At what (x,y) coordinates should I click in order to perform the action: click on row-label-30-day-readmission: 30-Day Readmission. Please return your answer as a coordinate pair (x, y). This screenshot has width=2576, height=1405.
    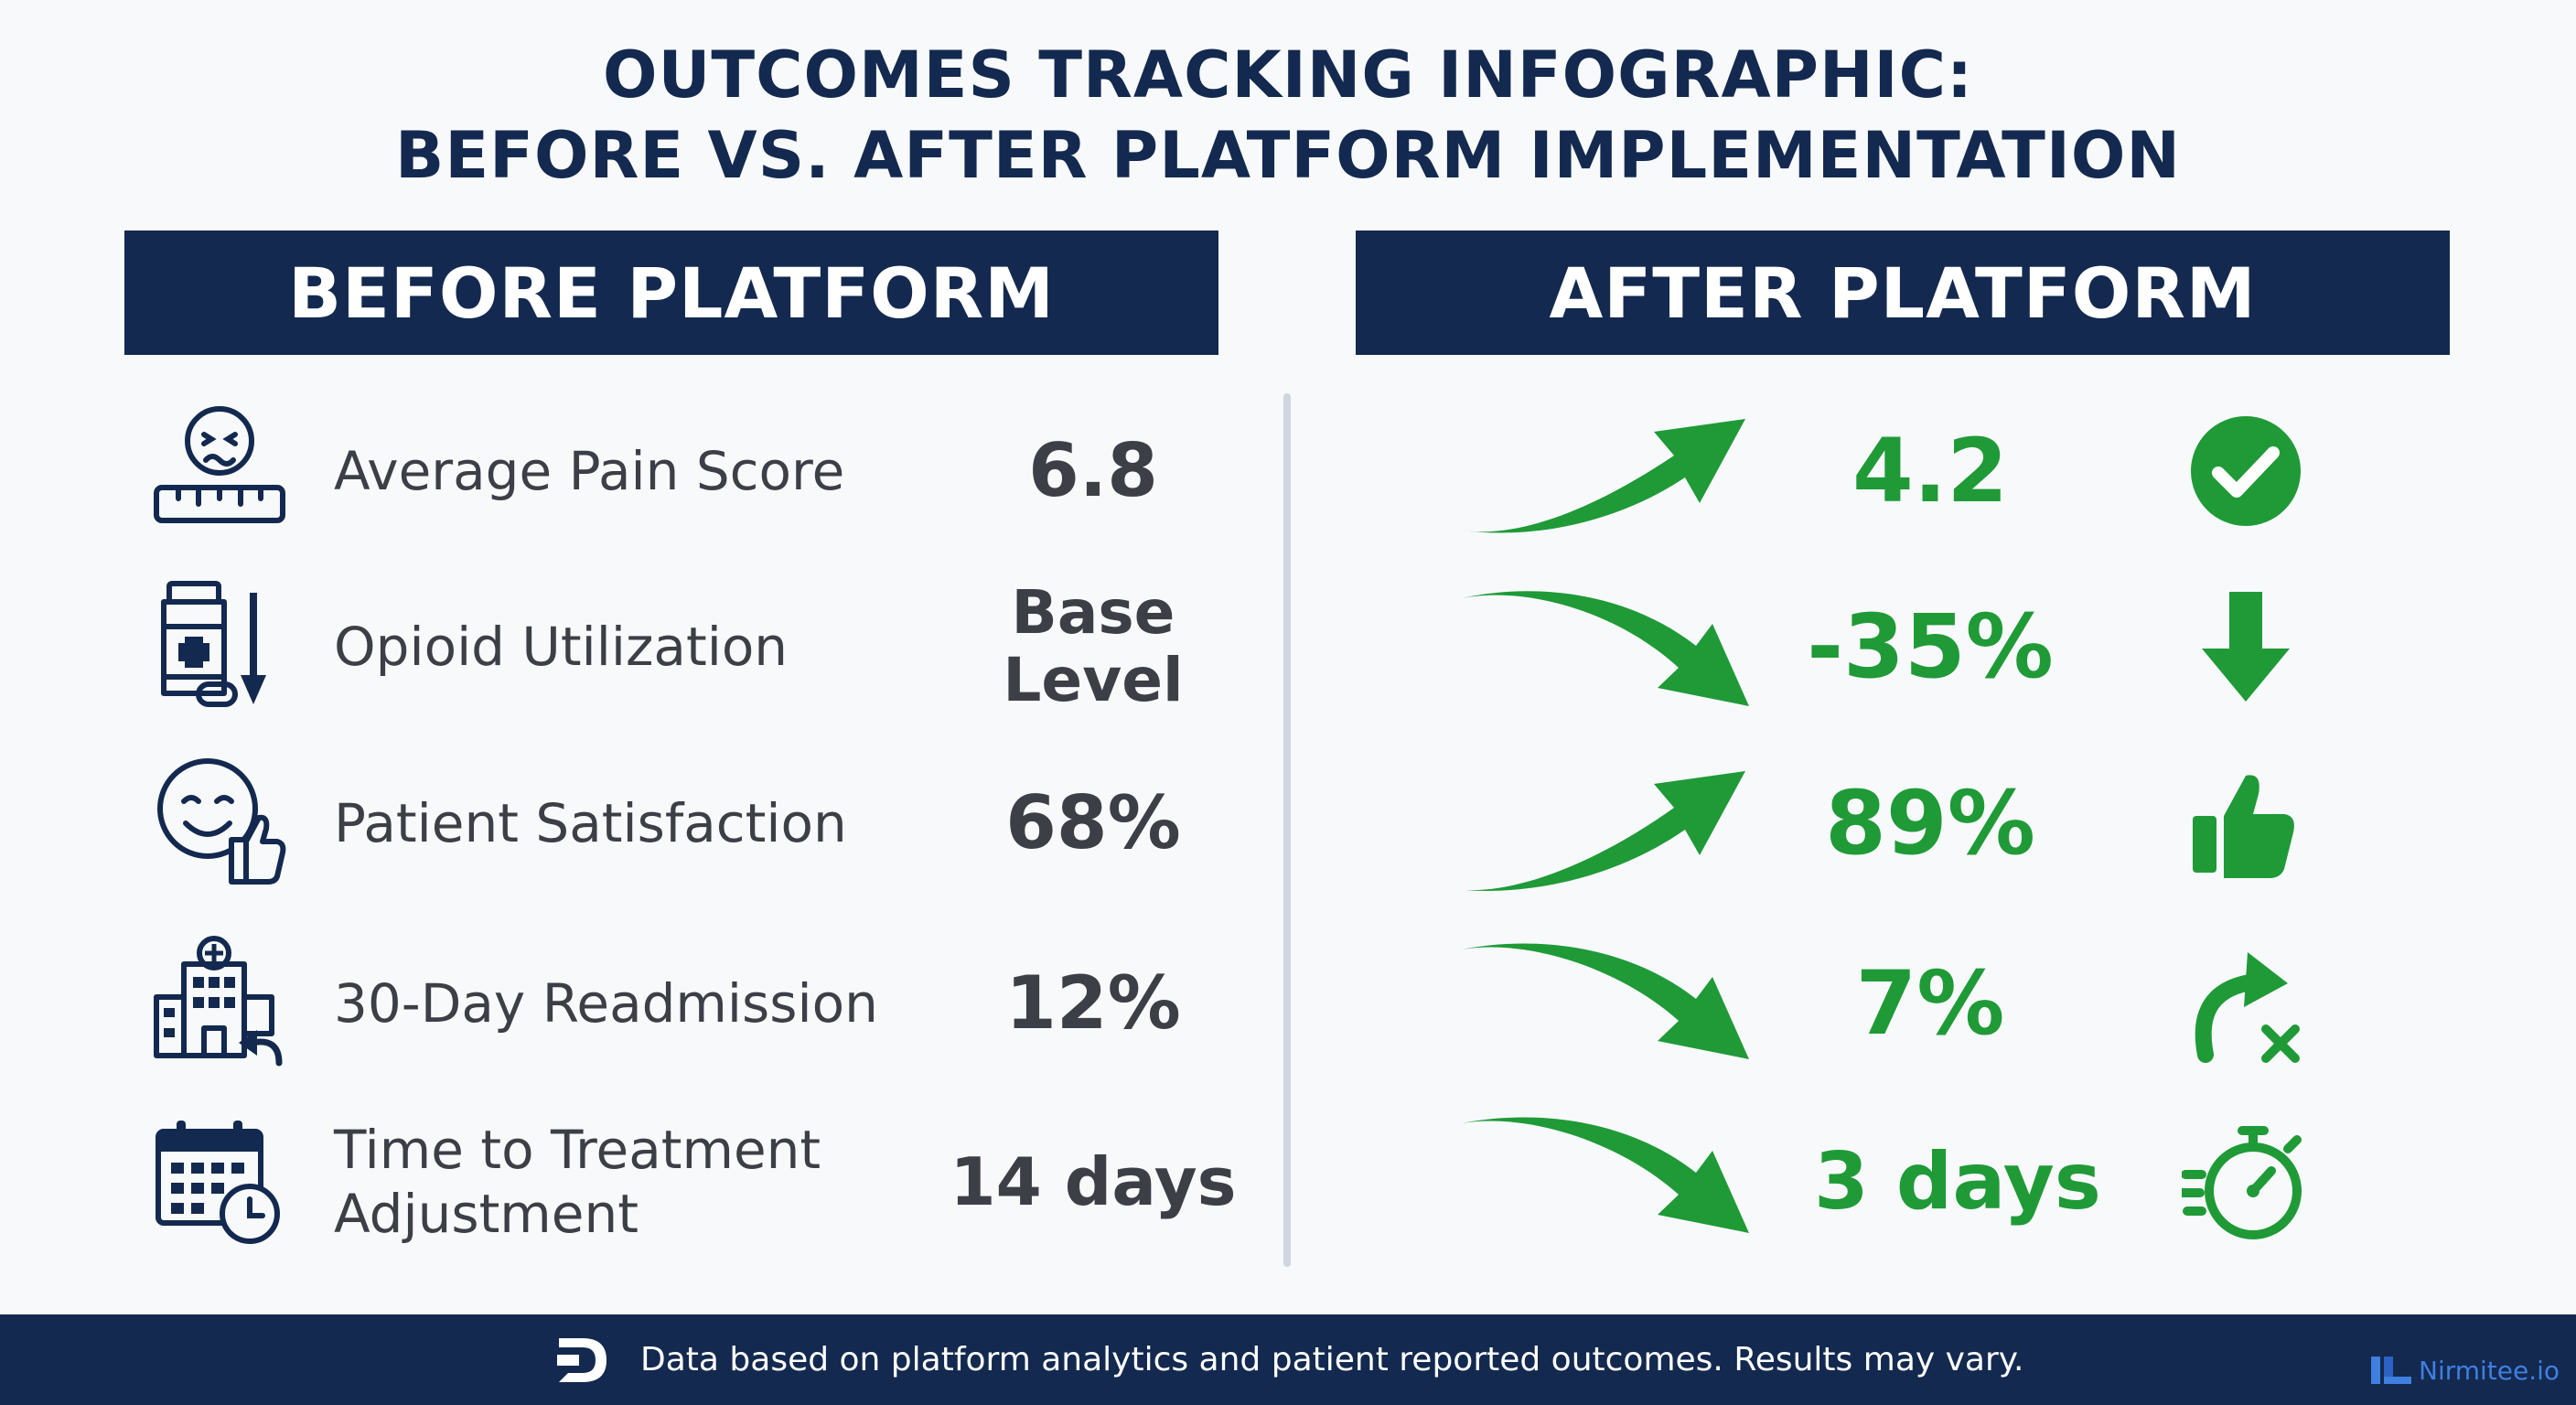
    Looking at the image, I should click on (606, 1003).